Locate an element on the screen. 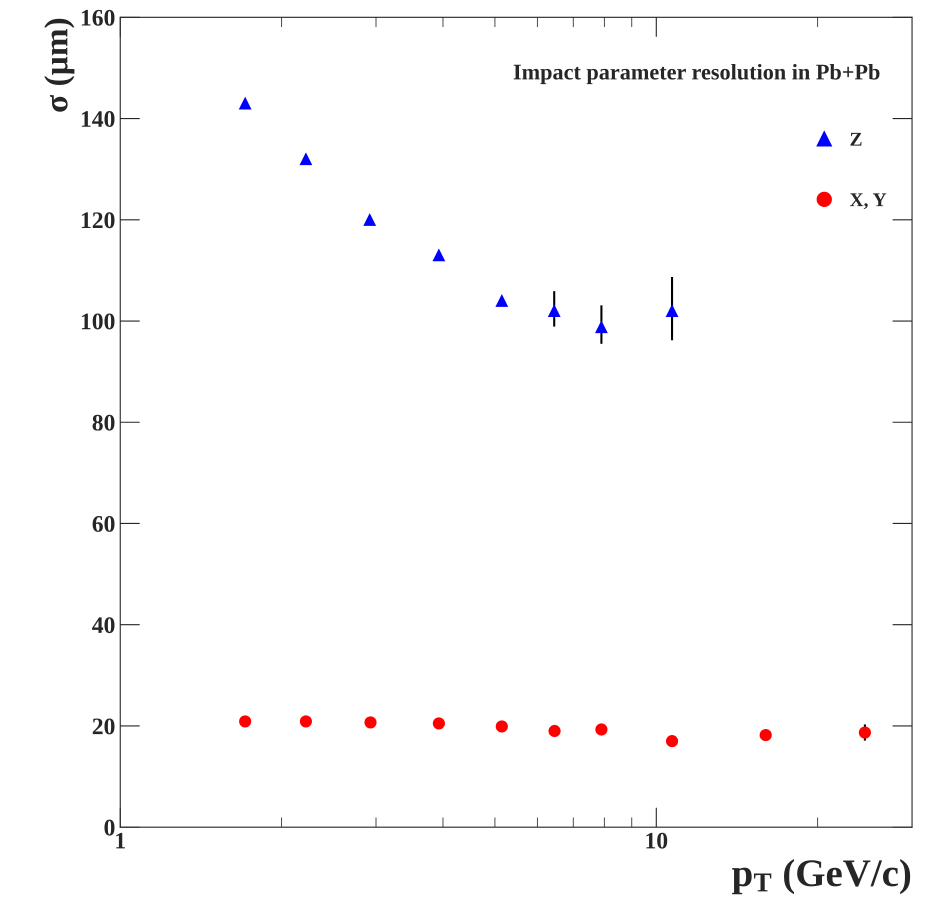 Image resolution: width=925 pixels, height=912 pixels. legend-label: Z is located at coordinates (856, 139).